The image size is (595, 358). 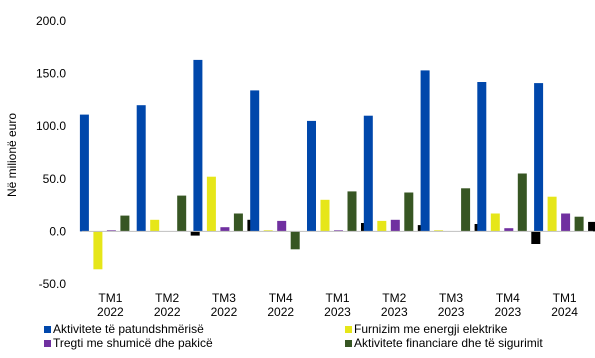 What do you see at coordinates (57, 231) in the screenshot?
I see `y-tick-label: 0.0` at bounding box center [57, 231].